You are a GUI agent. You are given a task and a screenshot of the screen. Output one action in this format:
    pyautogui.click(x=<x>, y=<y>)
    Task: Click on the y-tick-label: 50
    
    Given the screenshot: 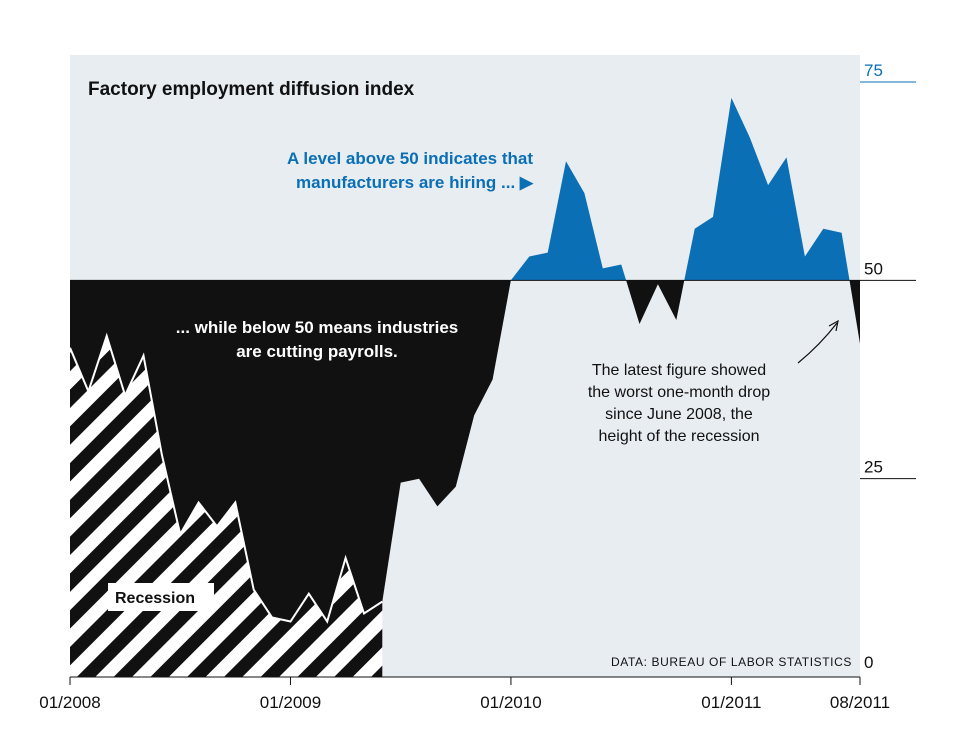 What is the action you would take?
    pyautogui.click(x=873, y=268)
    